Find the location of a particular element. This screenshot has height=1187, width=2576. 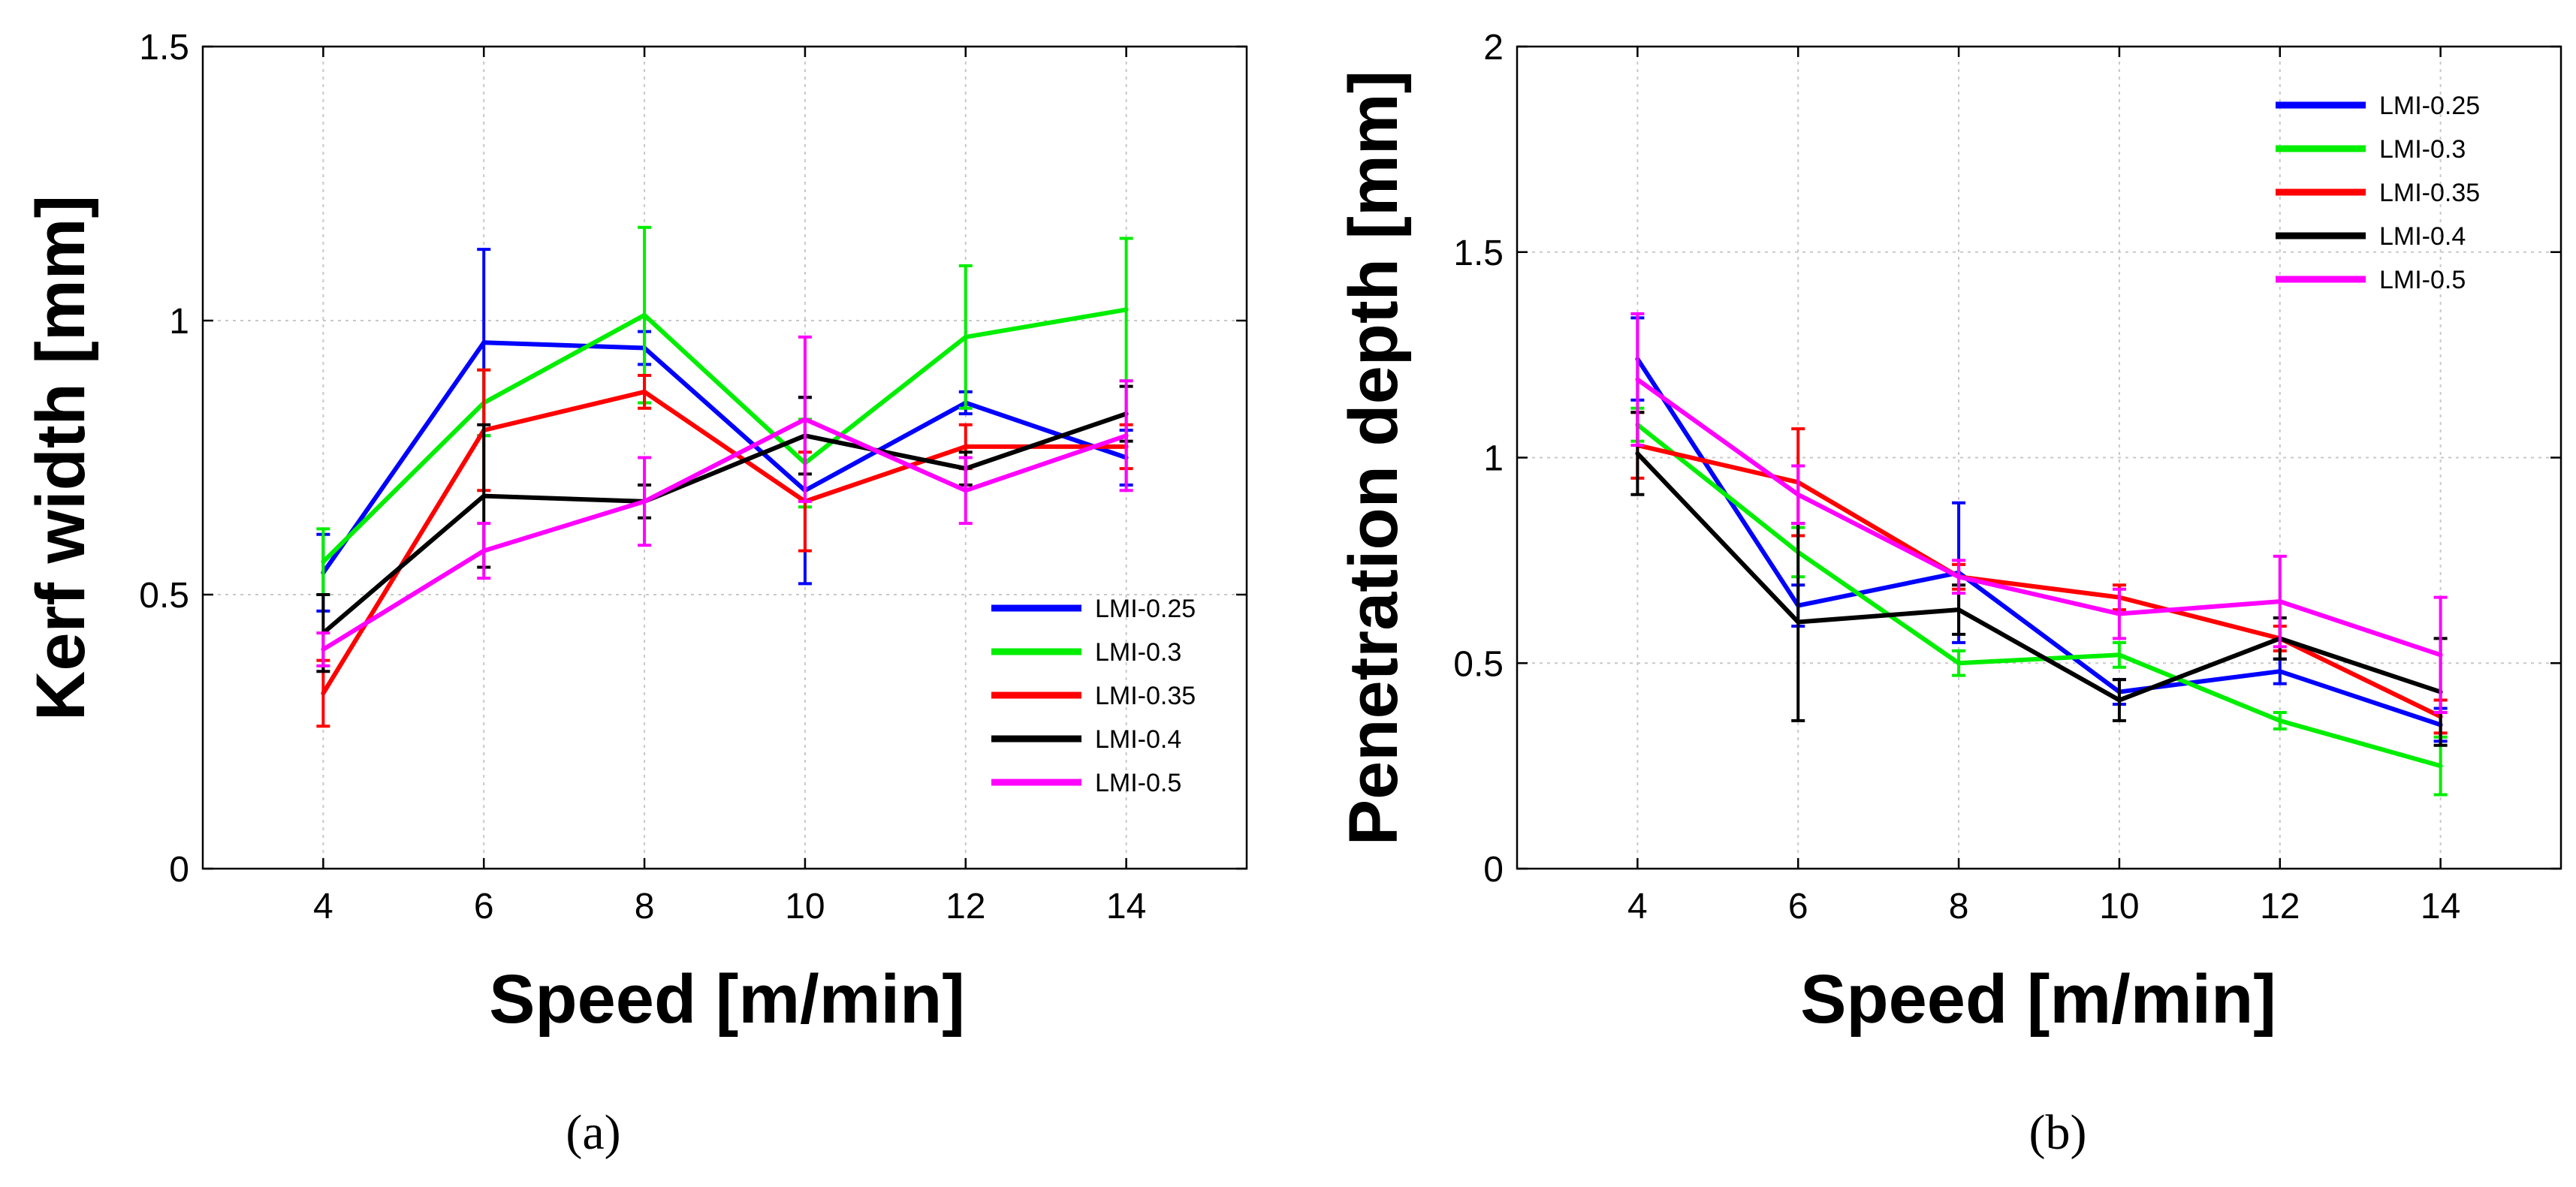

legend-a: LMI-0.25 LMI-0.3 LMI-0.35 LMI-0.4 LMI-0.5 is located at coordinates (1093, 696).